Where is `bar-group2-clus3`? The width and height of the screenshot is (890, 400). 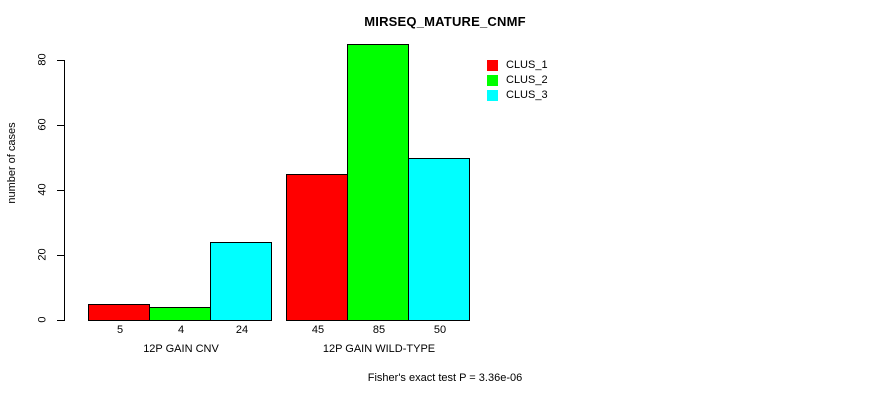 bar-group2-clus3 is located at coordinates (439, 239).